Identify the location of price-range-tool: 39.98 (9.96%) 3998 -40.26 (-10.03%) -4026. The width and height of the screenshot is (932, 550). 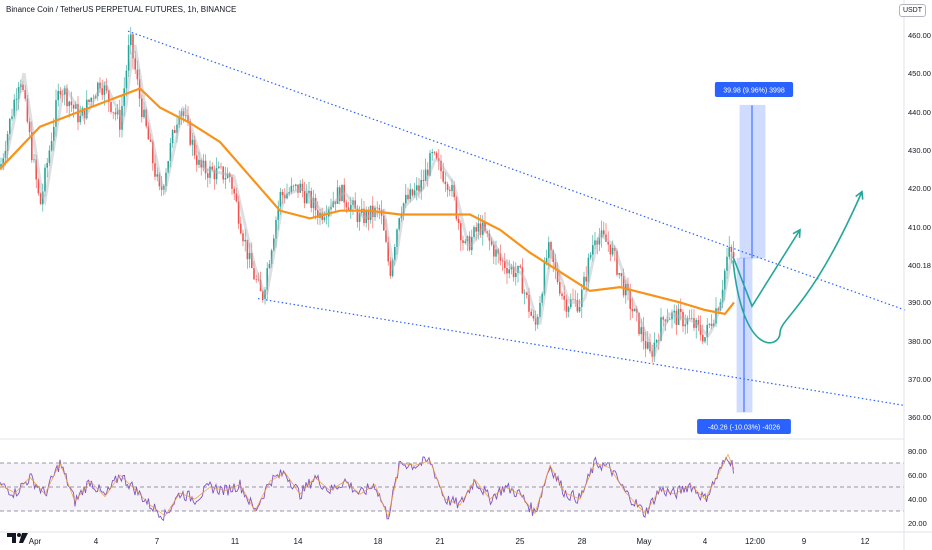
(745, 258).